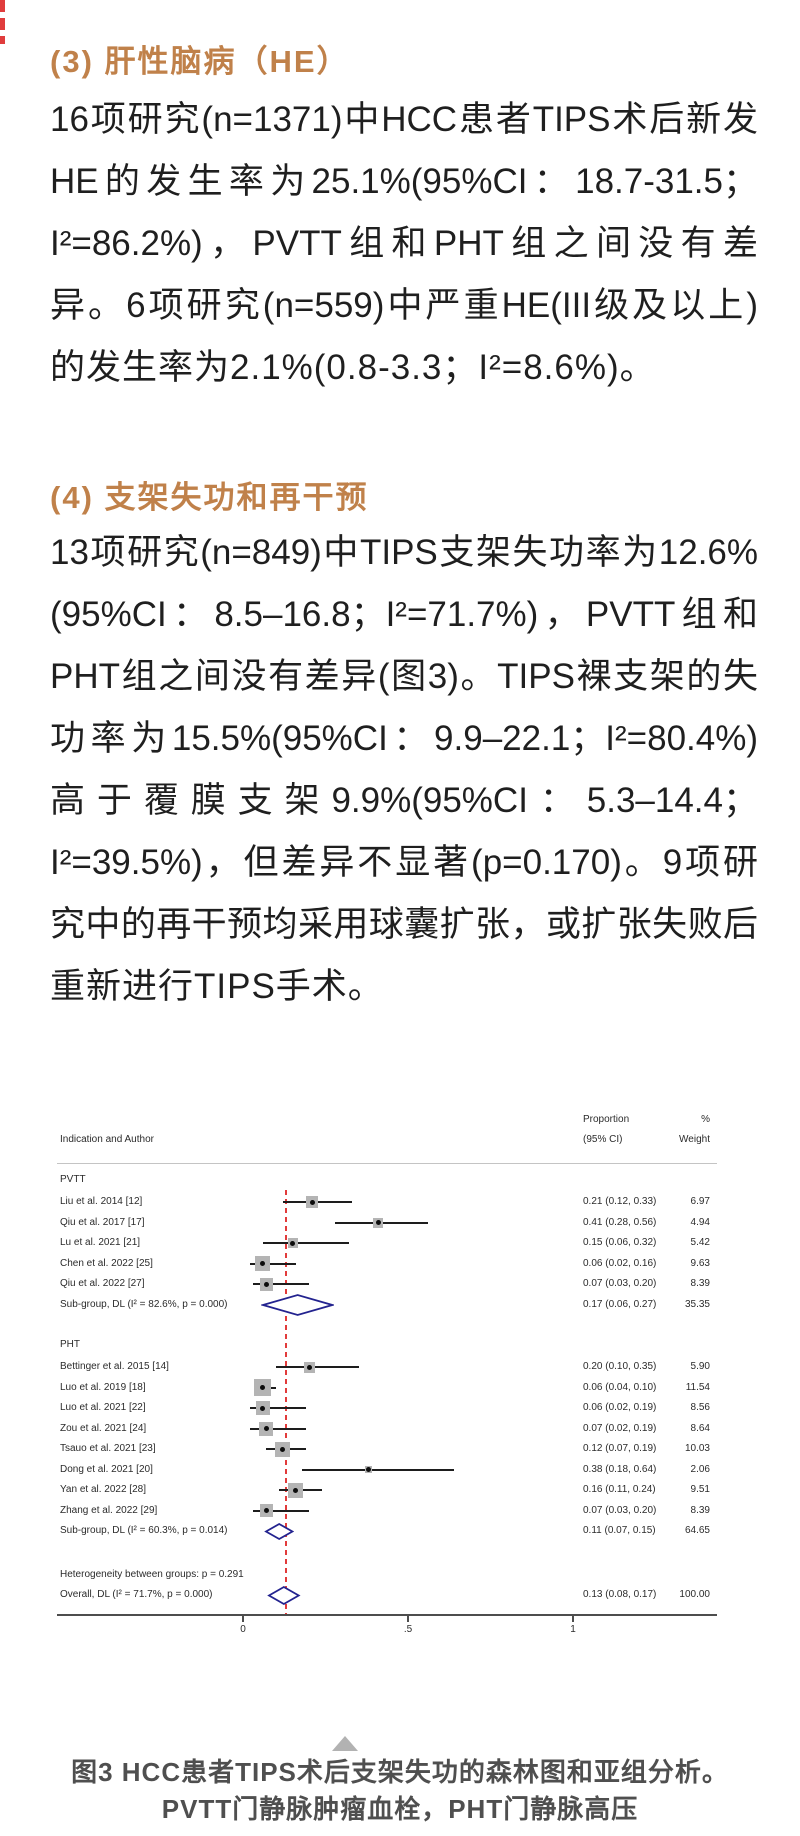 This screenshot has height=1836, width=800. I want to click on x-axis-line, so click(387, 1615).